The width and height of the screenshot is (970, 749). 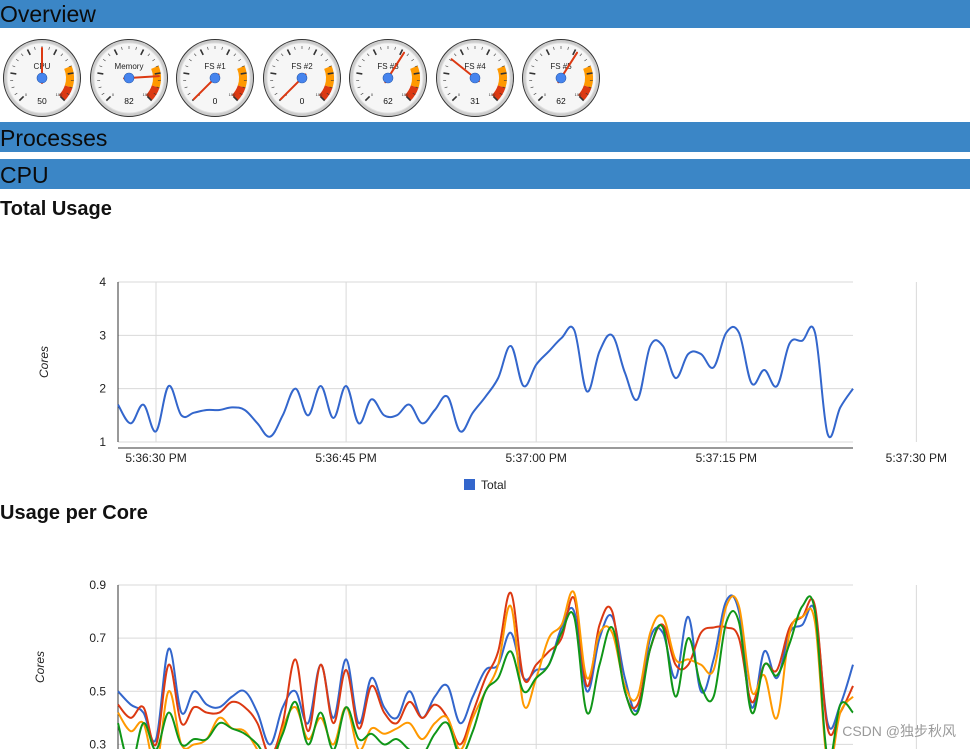 What do you see at coordinates (97, 691) in the screenshot?
I see `y-tick-label: 0.5` at bounding box center [97, 691].